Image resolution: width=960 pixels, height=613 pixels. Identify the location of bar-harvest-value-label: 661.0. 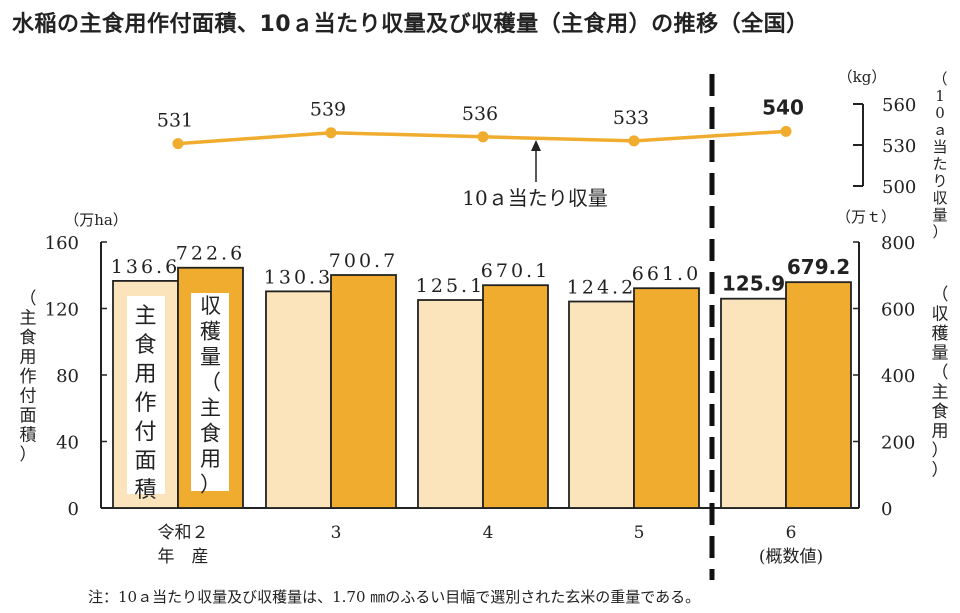
(666, 274).